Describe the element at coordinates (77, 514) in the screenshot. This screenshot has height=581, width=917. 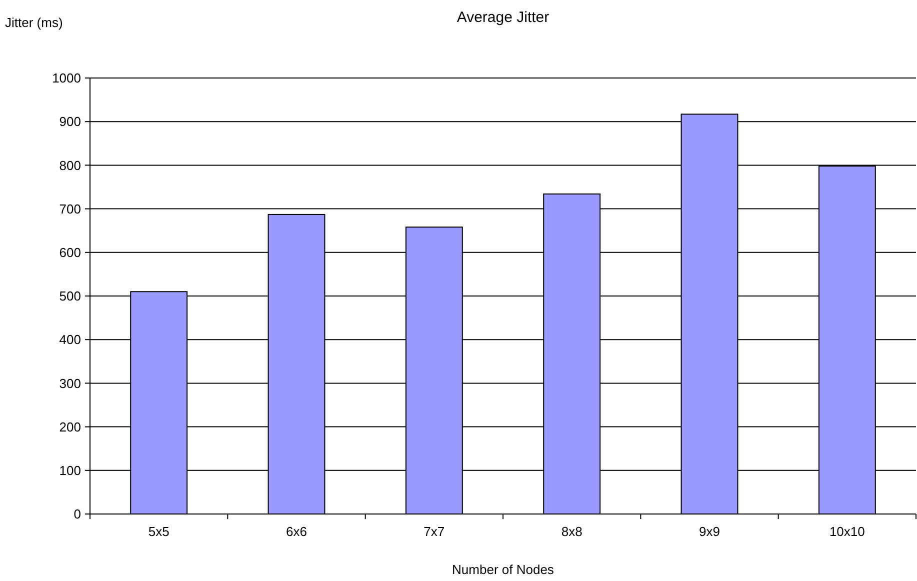
I see `y-tick-label: 0` at that location.